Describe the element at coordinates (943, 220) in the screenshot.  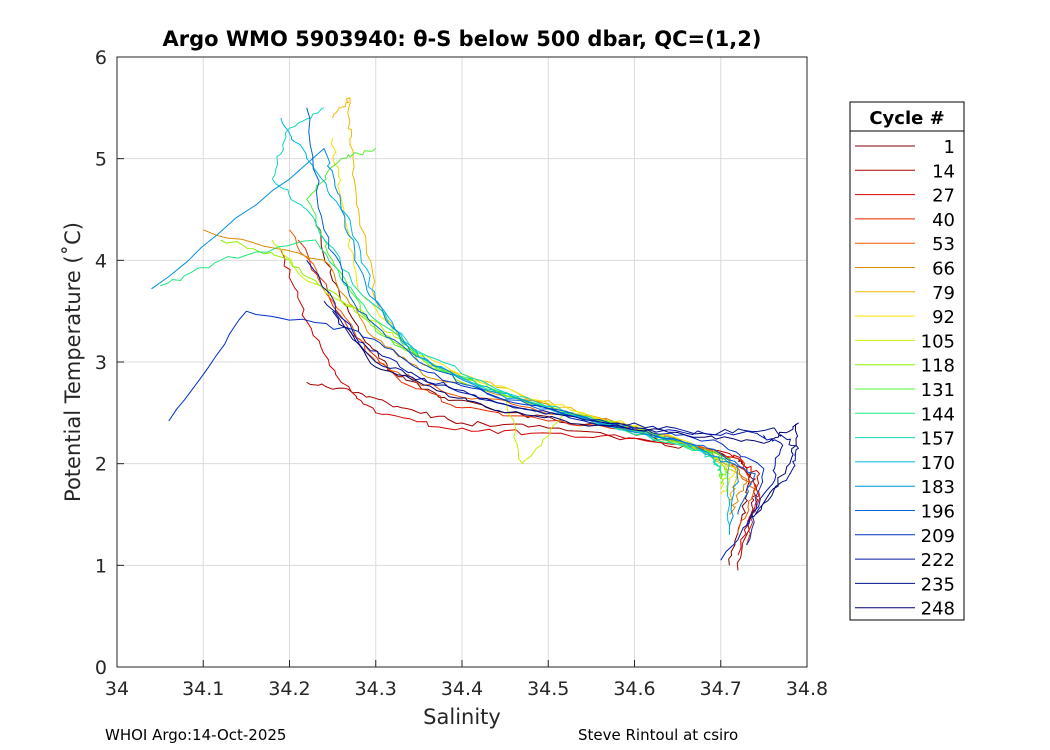
I see `legend-label-40: 40` at that location.